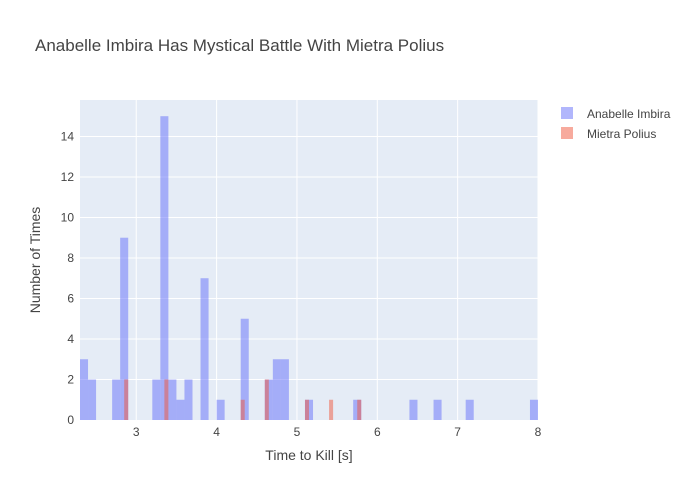 The image size is (700, 500). What do you see at coordinates (68, 177) in the screenshot?
I see `y-tick-label: 12` at bounding box center [68, 177].